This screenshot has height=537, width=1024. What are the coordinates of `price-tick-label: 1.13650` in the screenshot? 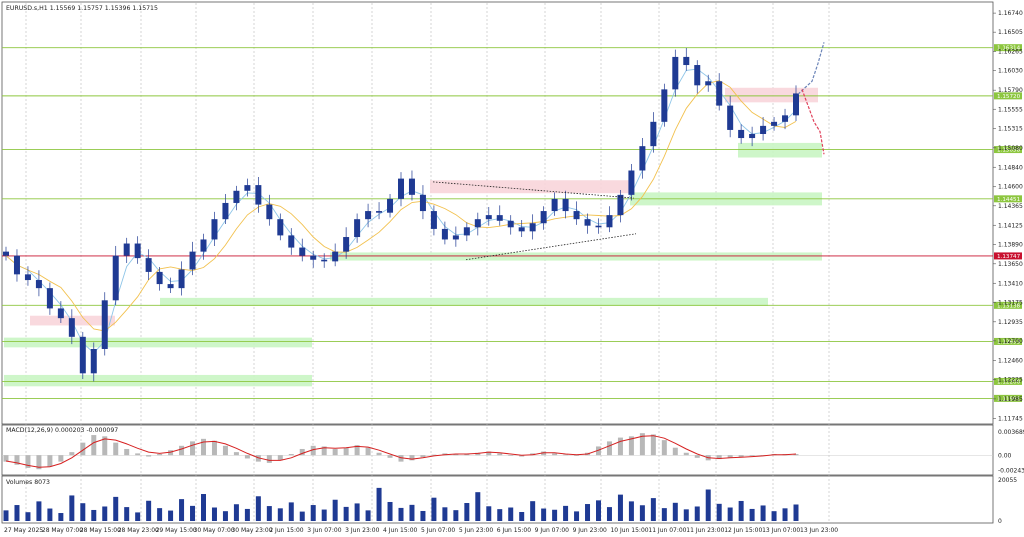 It's located at (1010, 264).